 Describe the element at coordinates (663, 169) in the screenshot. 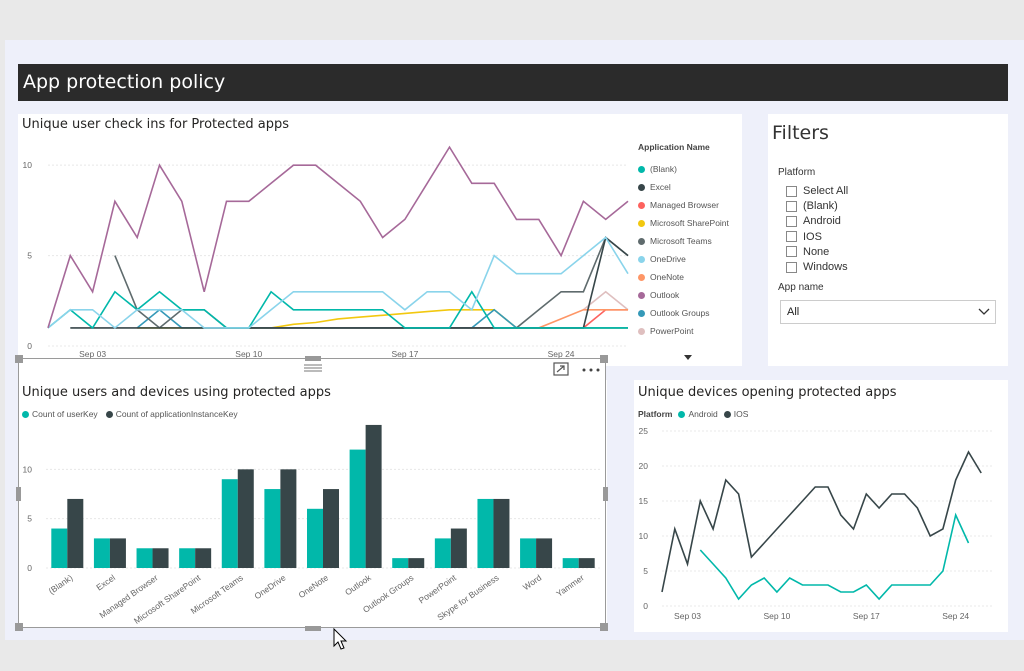

I see `legend-label: (Blank)` at that location.